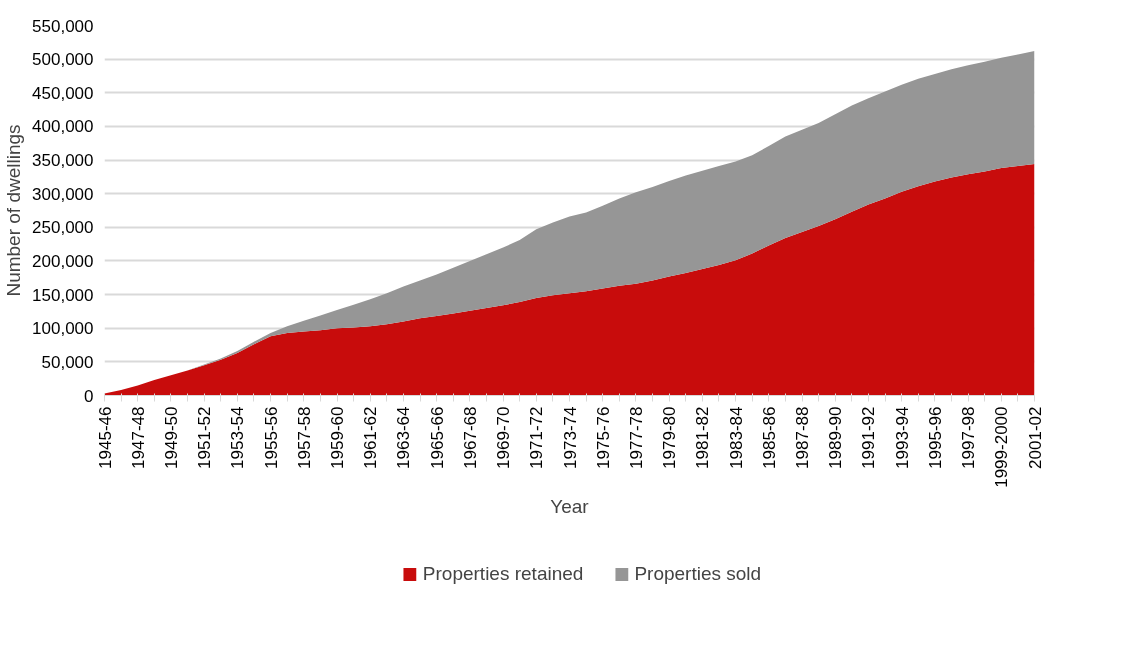 Image resolution: width=1134 pixels, height=659 pixels. Describe the element at coordinates (63, 261) in the screenshot. I see `y-tick-label: 200,000` at that location.